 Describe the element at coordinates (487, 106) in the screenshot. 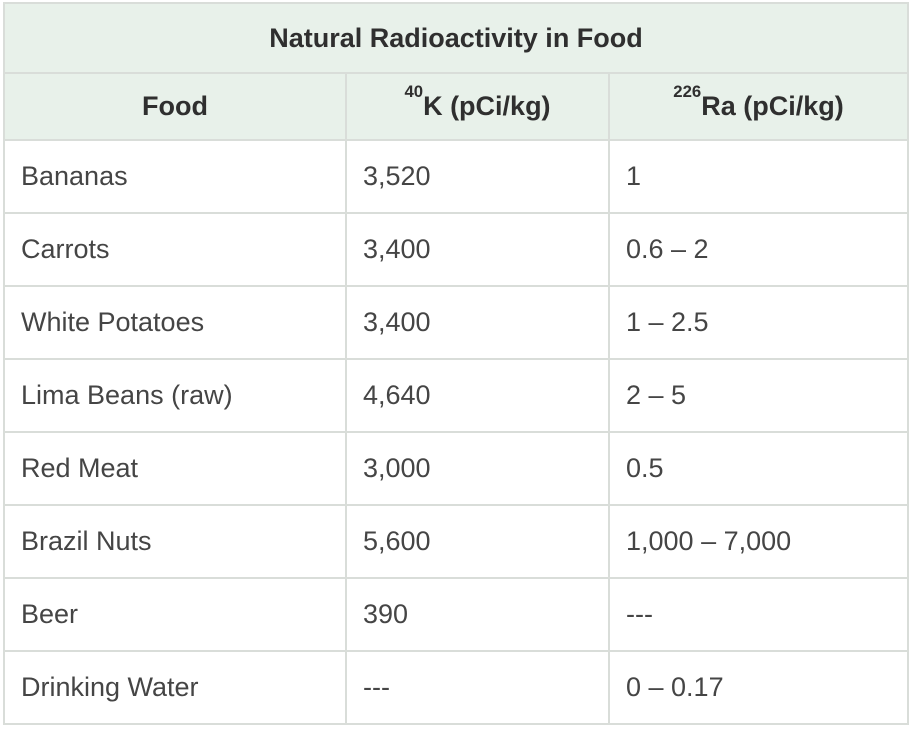

I see `column-header-k40-label: K (pCi/kg)` at that location.